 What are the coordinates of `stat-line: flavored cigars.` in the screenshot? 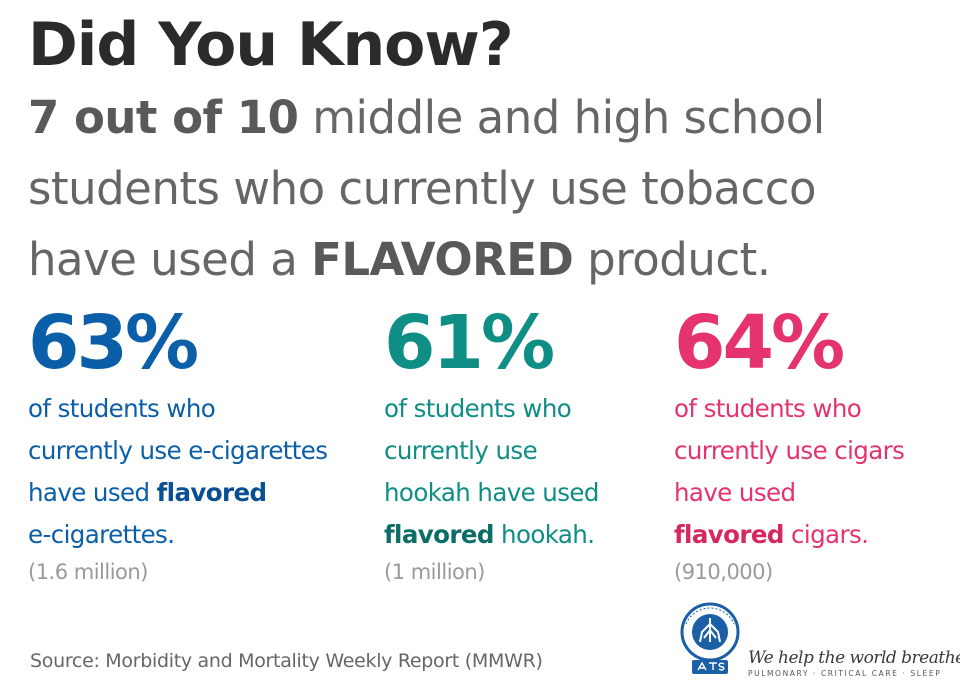 It's located at (814, 535).